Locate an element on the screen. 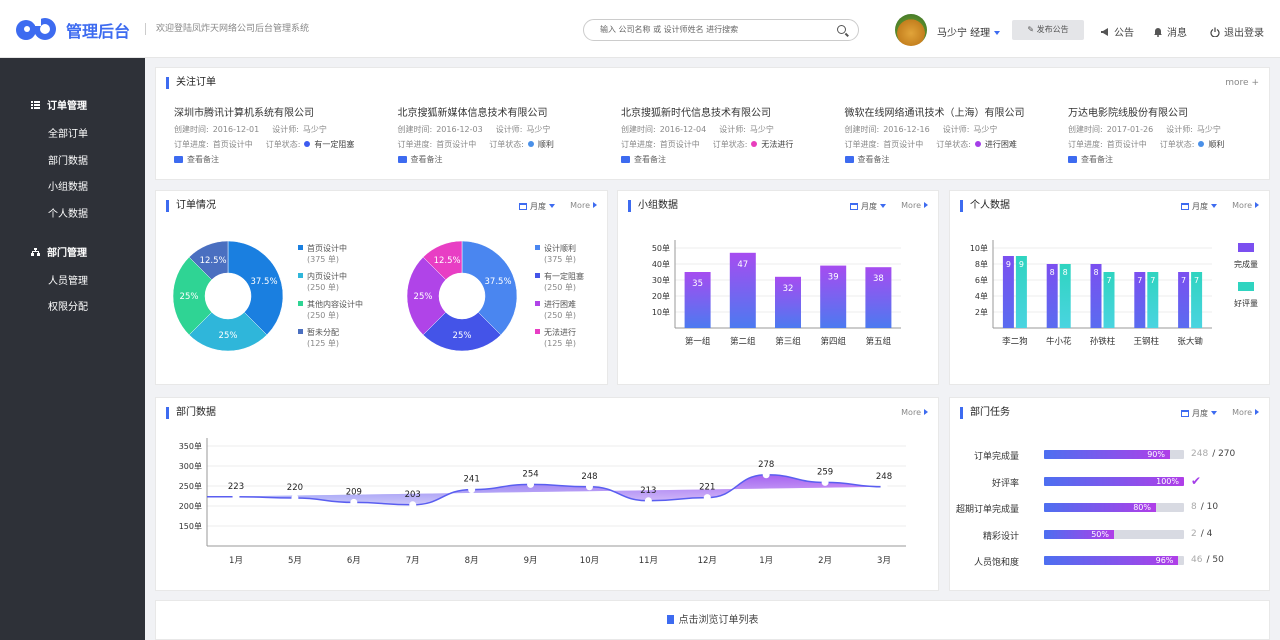 The height and width of the screenshot is (640, 1280). created-value: 2016-12-04 is located at coordinates (683, 129).